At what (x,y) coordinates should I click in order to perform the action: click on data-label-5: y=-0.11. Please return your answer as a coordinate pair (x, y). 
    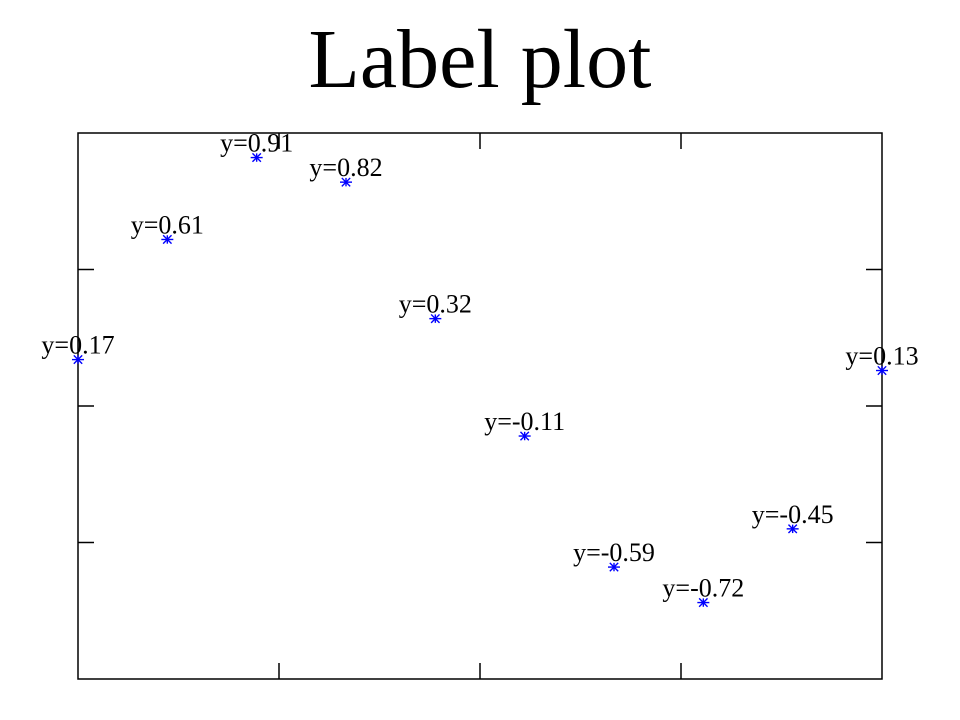
    Looking at the image, I should click on (524, 421).